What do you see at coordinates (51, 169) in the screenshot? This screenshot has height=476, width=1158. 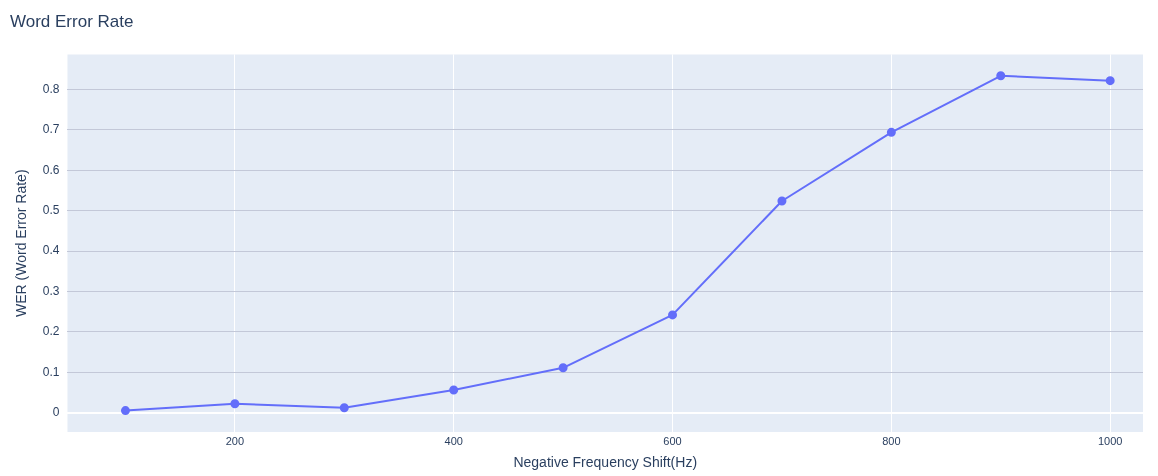 I see `y-tick-label: 0.6` at bounding box center [51, 169].